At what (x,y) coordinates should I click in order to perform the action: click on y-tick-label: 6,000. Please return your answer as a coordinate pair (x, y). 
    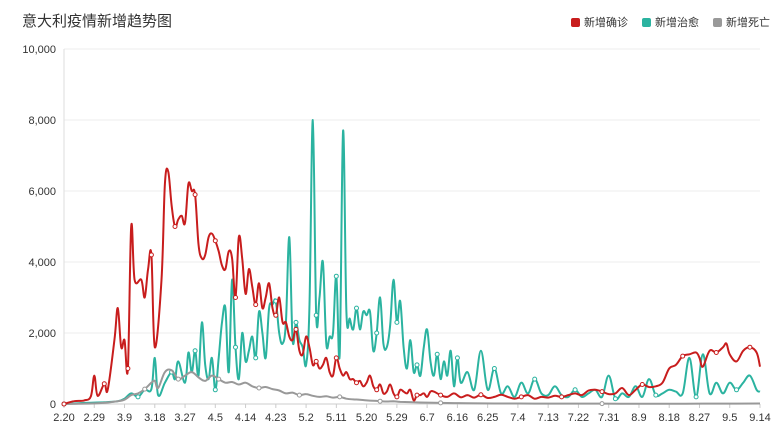
    Looking at the image, I should click on (42, 192).